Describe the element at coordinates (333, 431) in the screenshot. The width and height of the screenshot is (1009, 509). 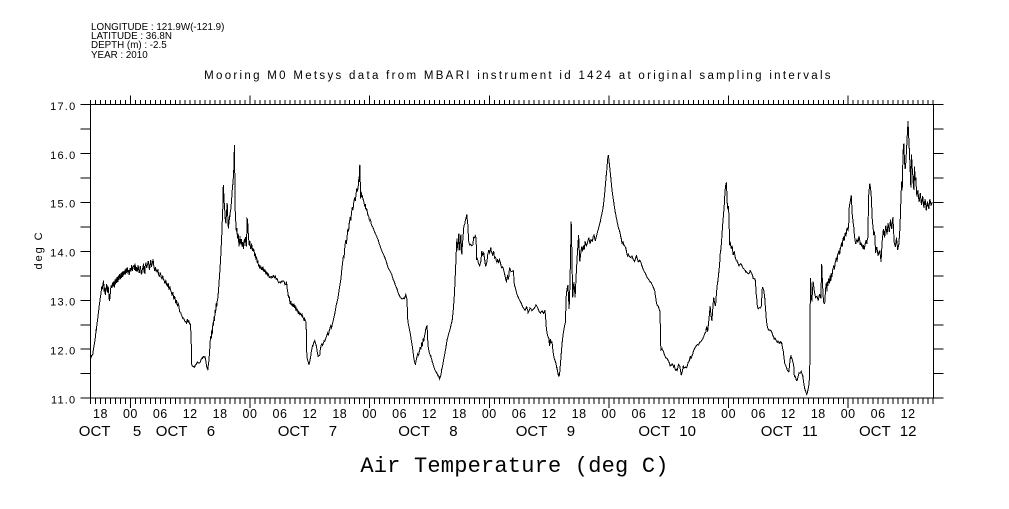
I see `svg-text: 7` at that location.